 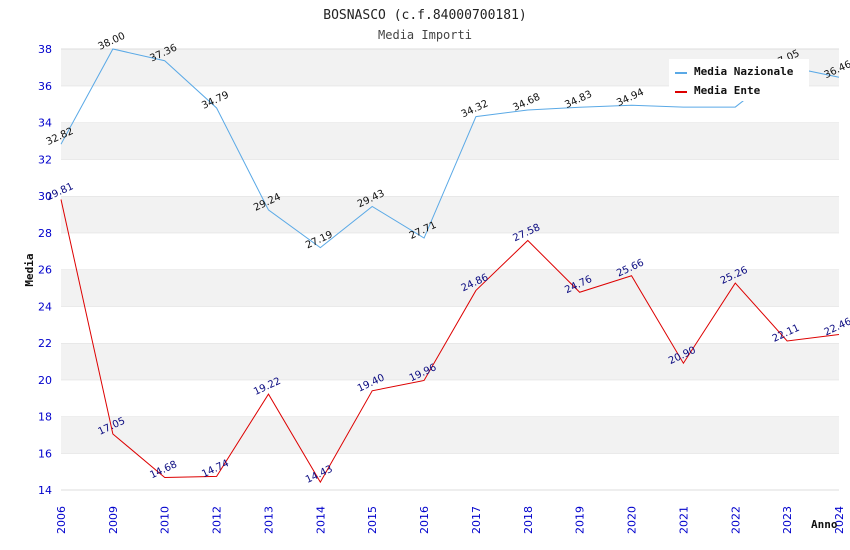 I want to click on x-tick-label: 2006, so click(x=61, y=520).